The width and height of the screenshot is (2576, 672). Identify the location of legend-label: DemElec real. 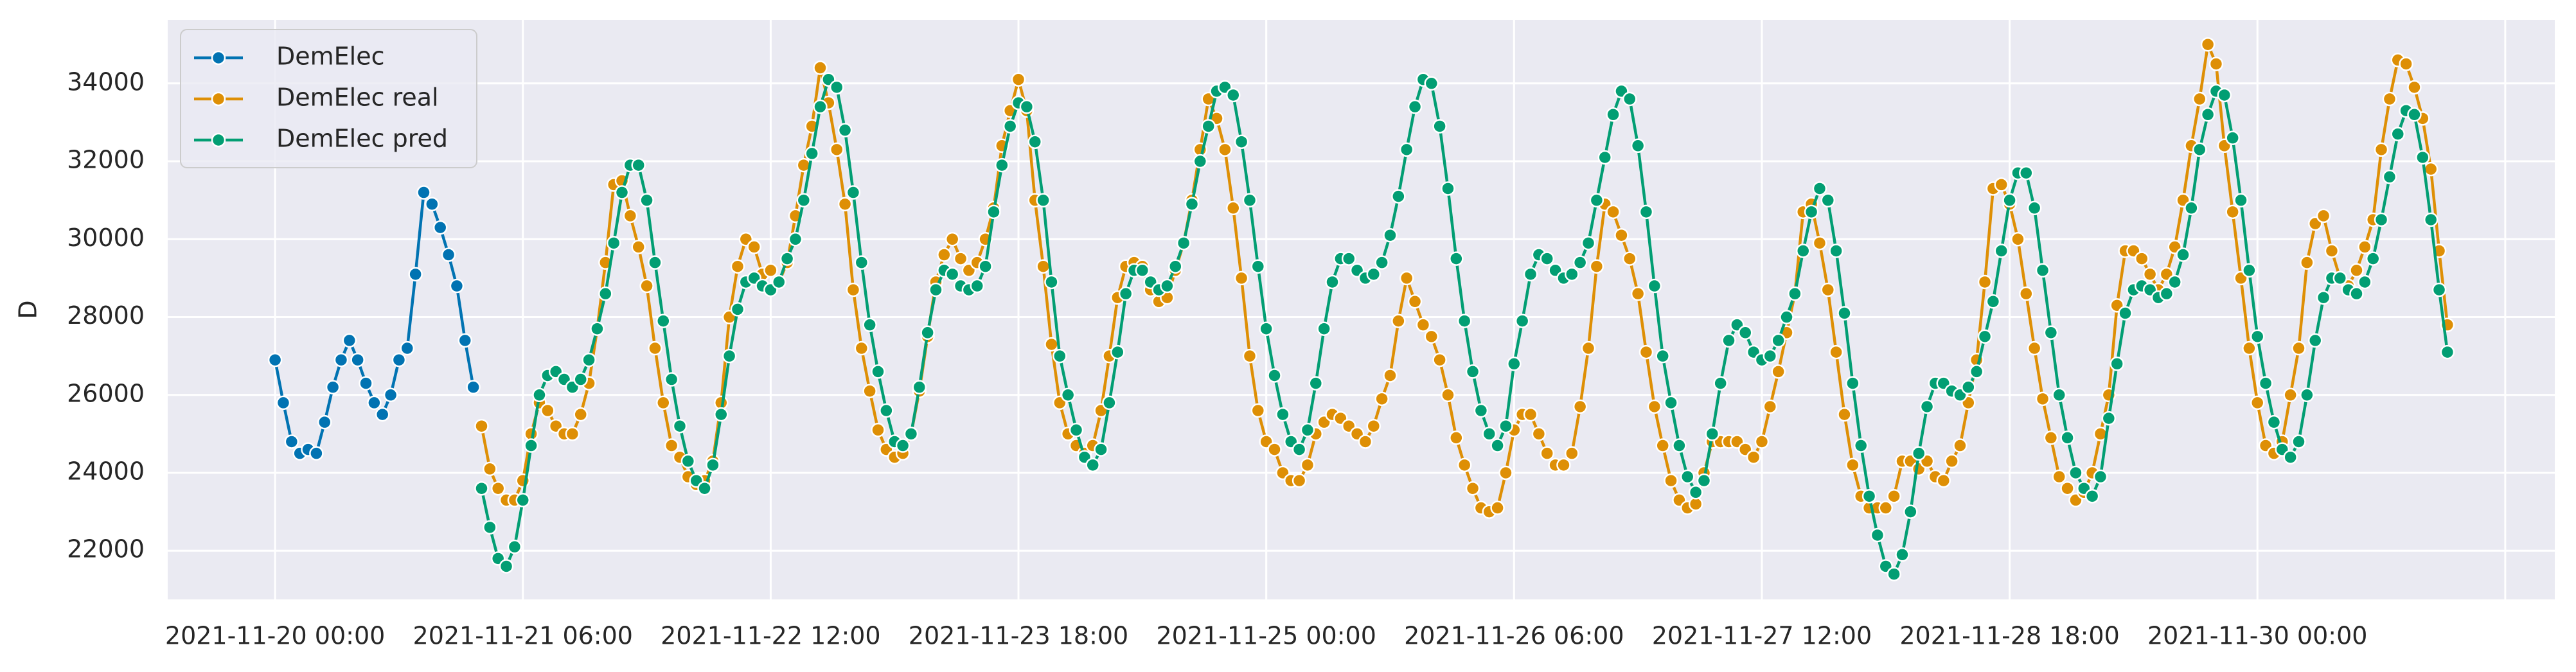
(358, 98).